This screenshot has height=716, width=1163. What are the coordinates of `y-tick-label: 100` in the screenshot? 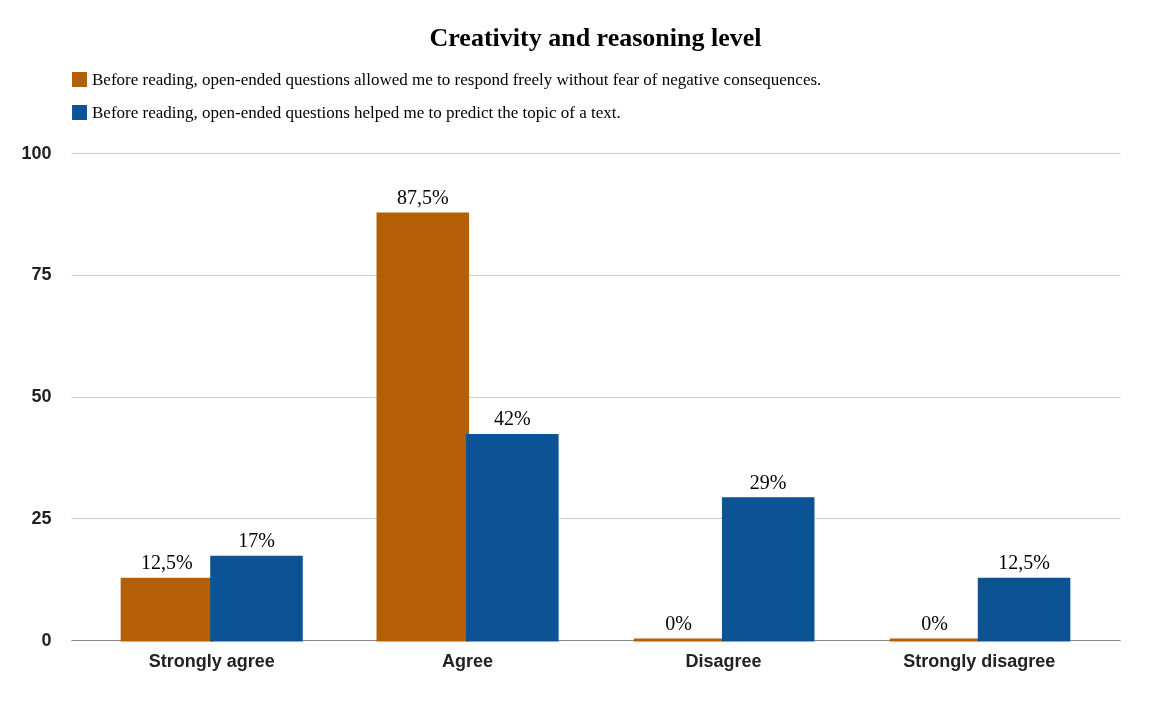 It's located at (36, 152).